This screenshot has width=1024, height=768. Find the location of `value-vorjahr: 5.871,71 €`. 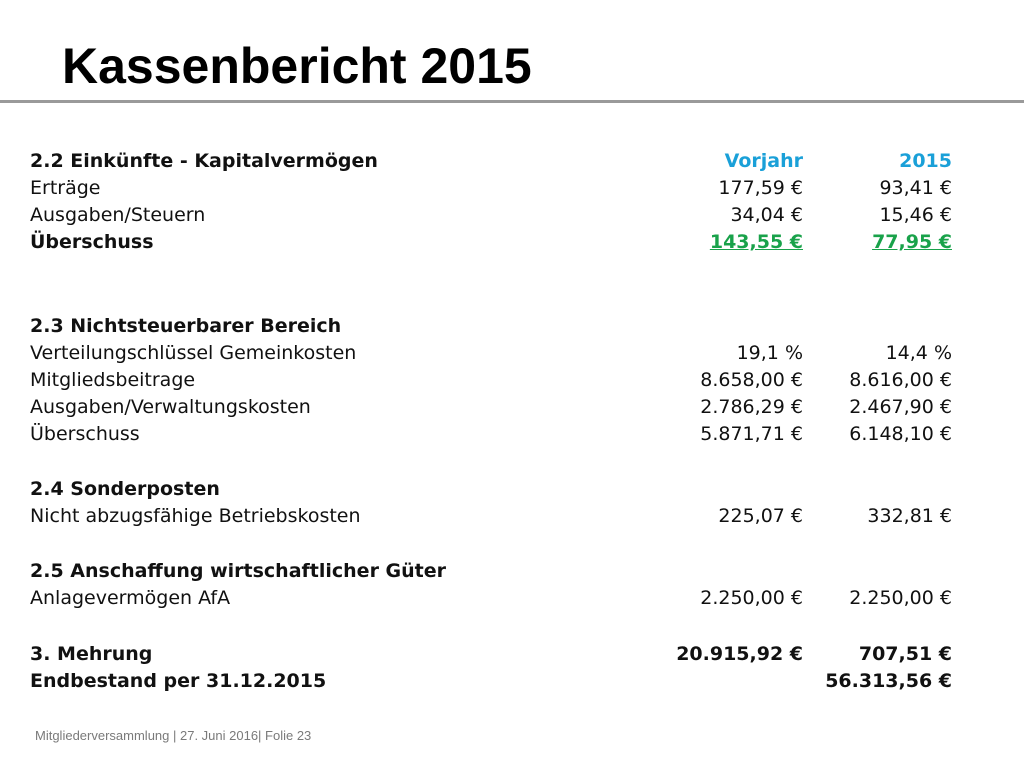

value-vorjahr: 5.871,71 € is located at coordinates (751, 434).